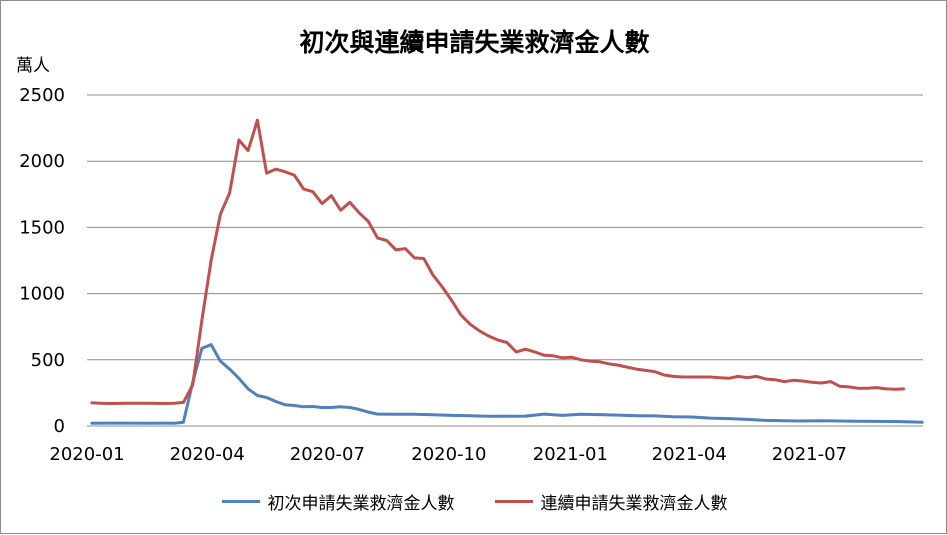 Image resolution: width=947 pixels, height=535 pixels. I want to click on y-tick-label-1000: 1000, so click(42, 294).